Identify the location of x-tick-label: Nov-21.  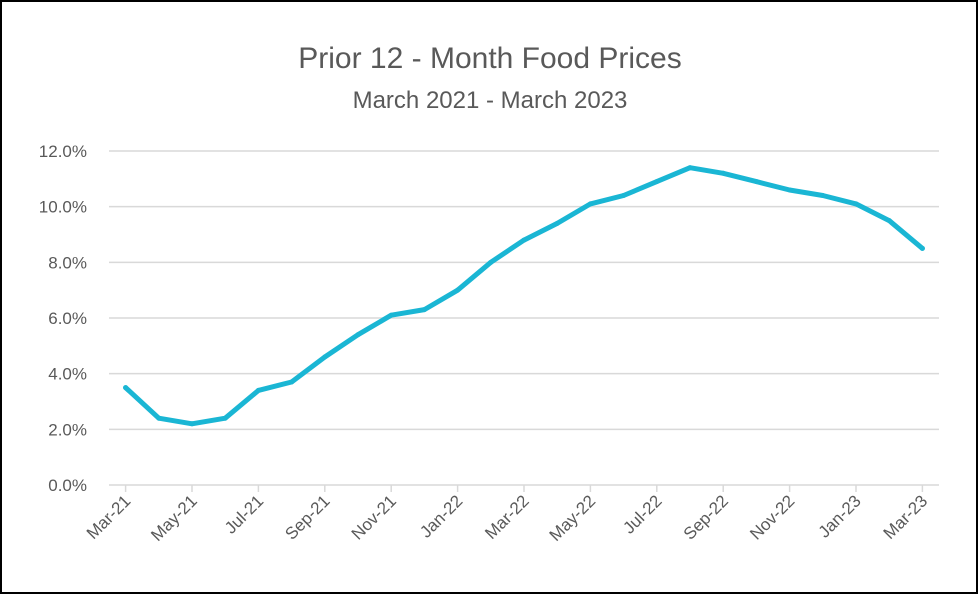
(374, 517).